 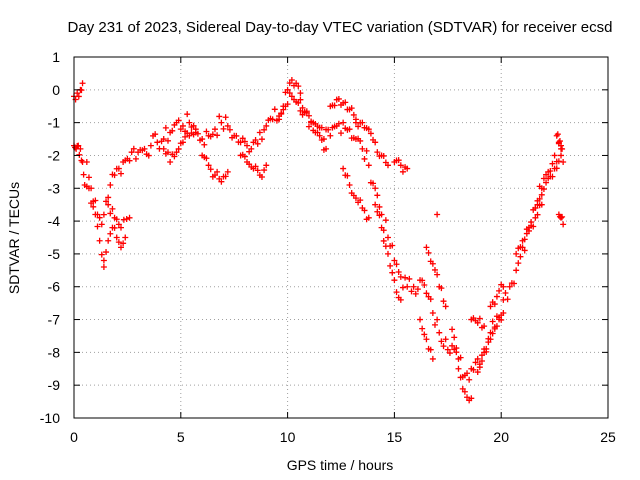 I want to click on x-axis-label: GPS time / hours, so click(x=340, y=465).